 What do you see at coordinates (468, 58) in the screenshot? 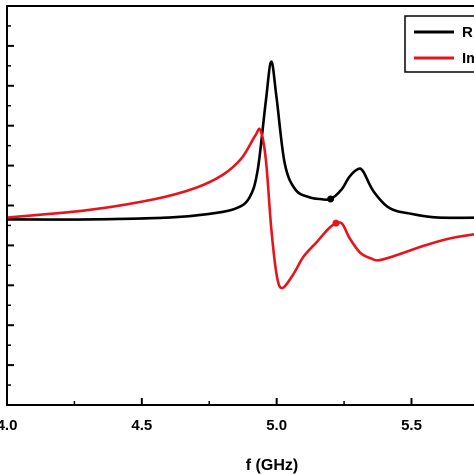
I see `legend-label-im: Im` at bounding box center [468, 58].